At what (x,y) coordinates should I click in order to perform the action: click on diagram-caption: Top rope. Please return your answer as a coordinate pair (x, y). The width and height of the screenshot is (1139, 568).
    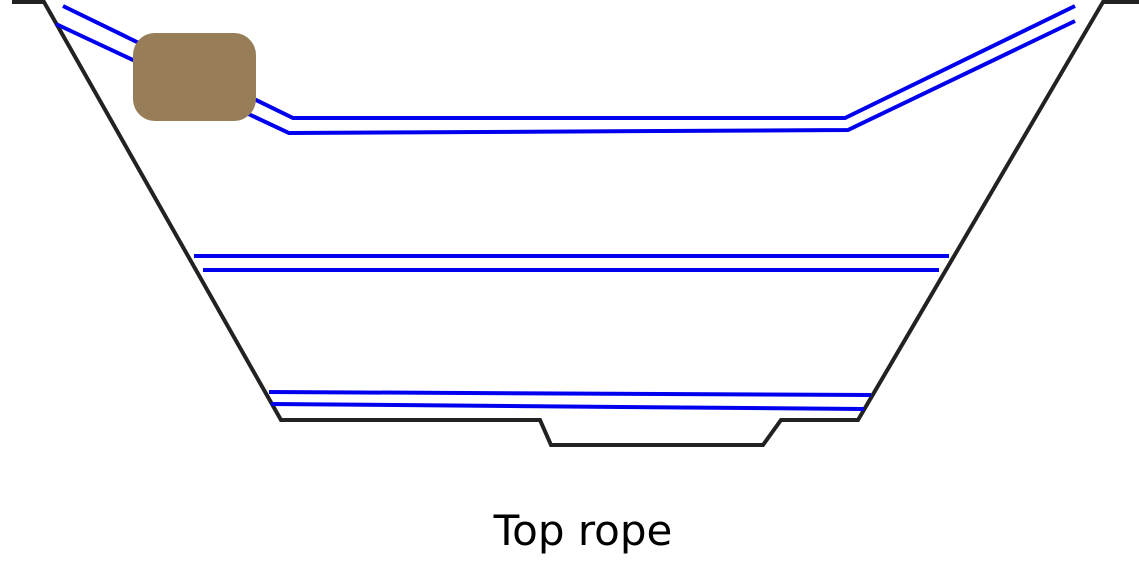
    Looking at the image, I should click on (583, 530).